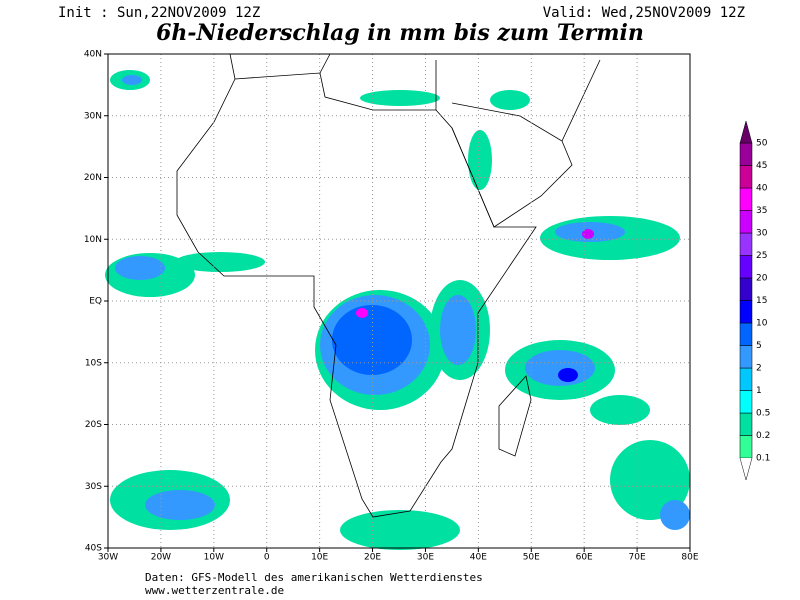 This screenshot has height=600, width=800. I want to click on source-url: www.wetterzentrale.de, so click(214, 590).